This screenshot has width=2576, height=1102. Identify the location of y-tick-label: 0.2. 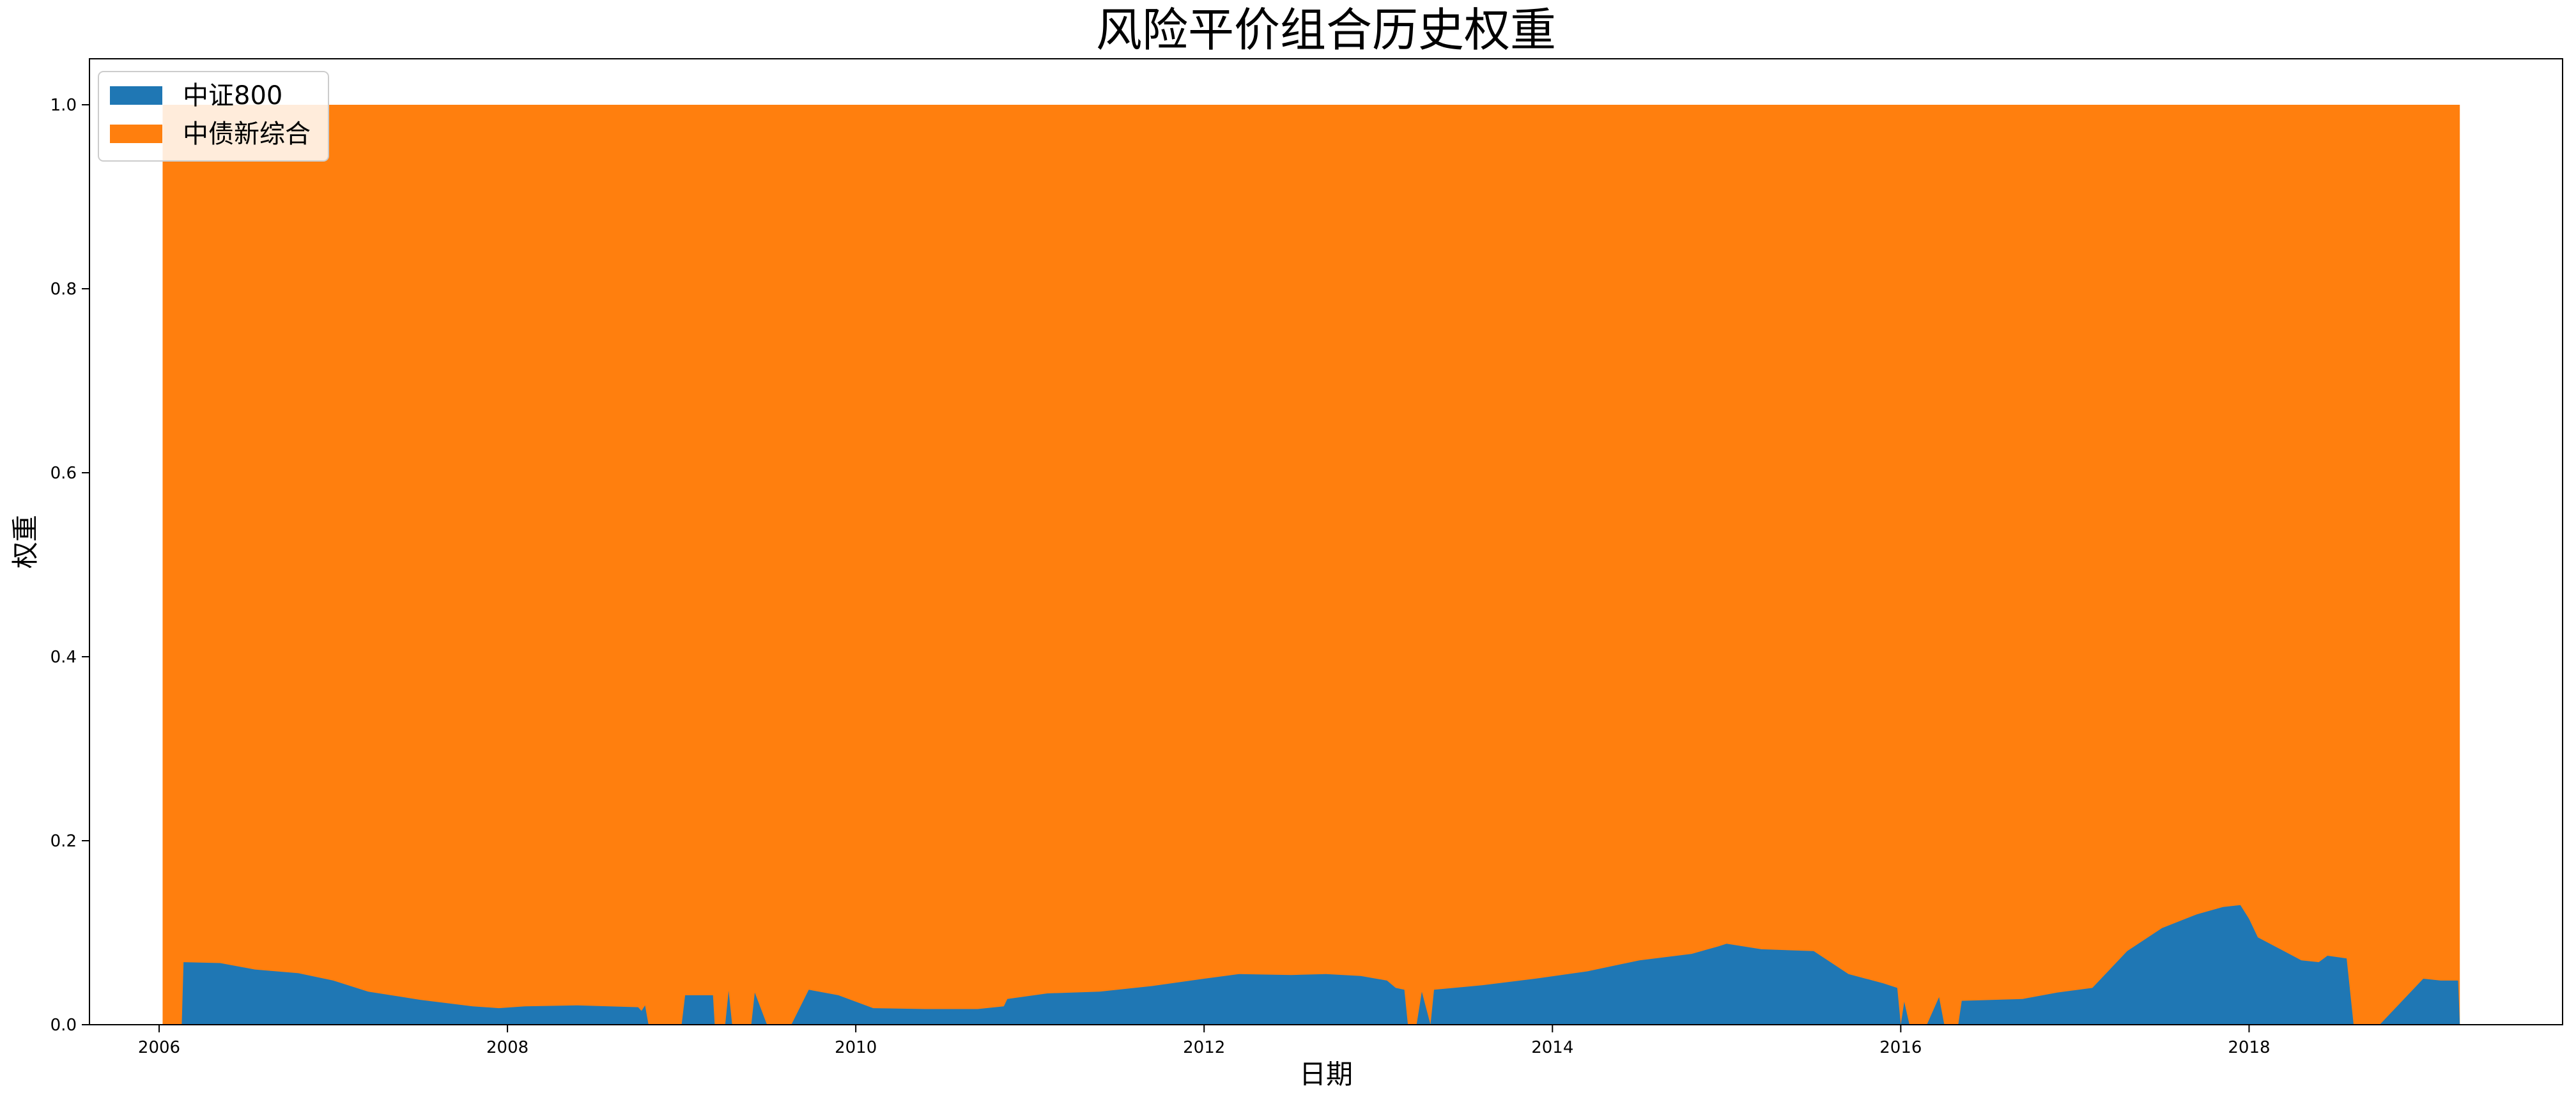
(63, 841).